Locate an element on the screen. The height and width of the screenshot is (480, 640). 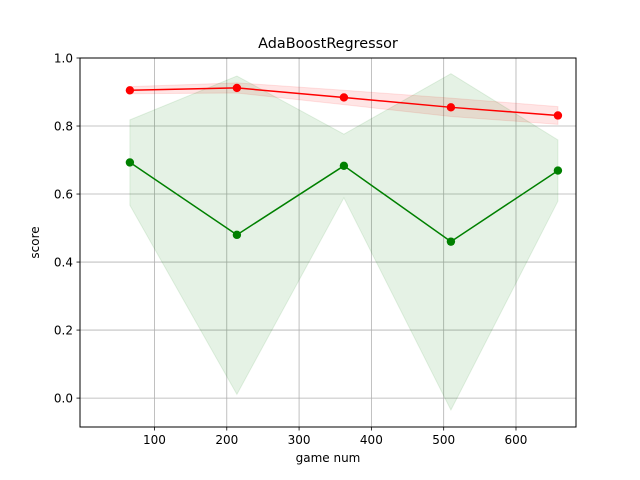
y-tick-label: 0.8 is located at coordinates (63, 126).